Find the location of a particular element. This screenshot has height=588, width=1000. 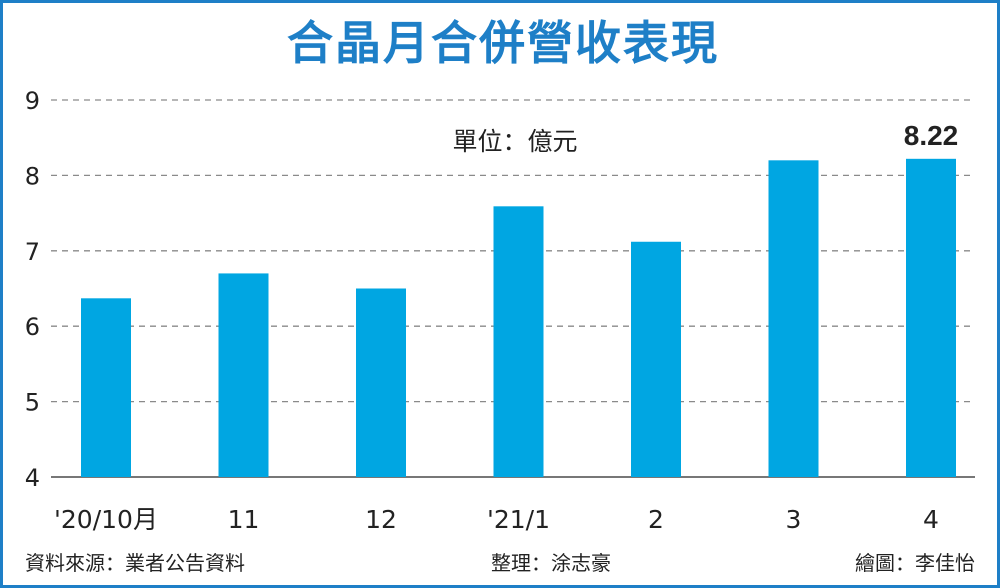

bar-value-label: 8.22 is located at coordinates (931, 135).